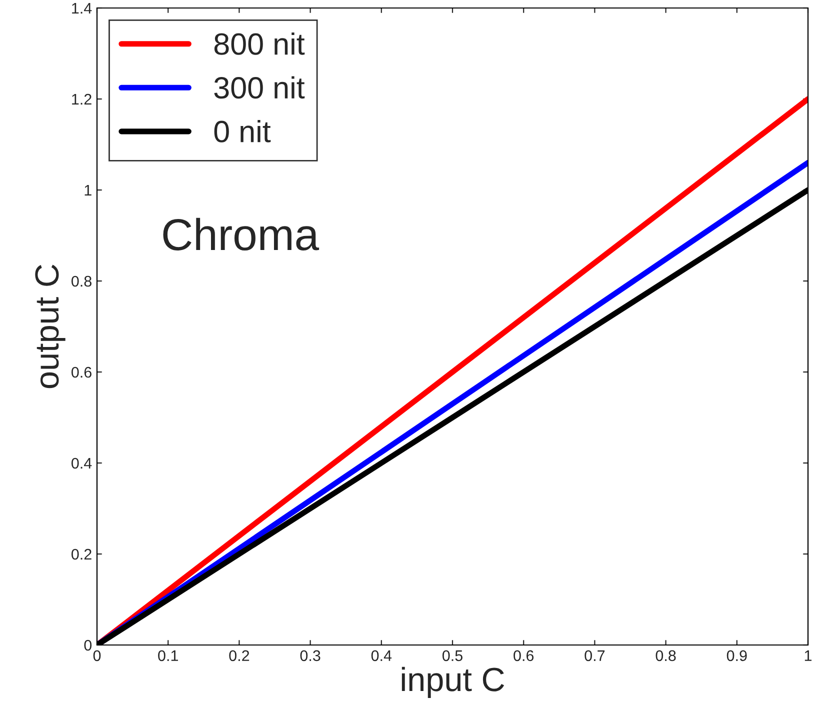 Image resolution: width=817 pixels, height=716 pixels. Describe the element at coordinates (242, 131) in the screenshot. I see `legend-label: 0 nit` at that location.